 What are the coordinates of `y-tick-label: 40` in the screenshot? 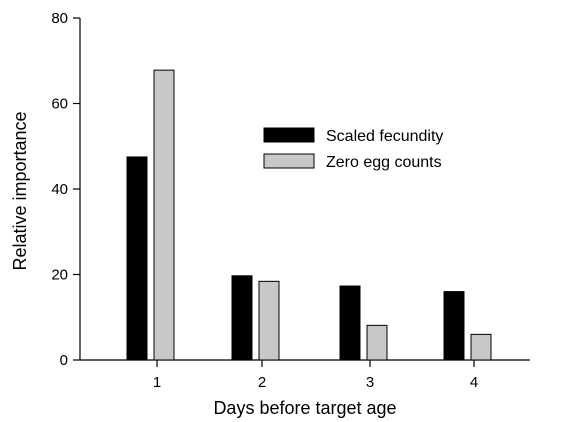 It's located at (59, 189).